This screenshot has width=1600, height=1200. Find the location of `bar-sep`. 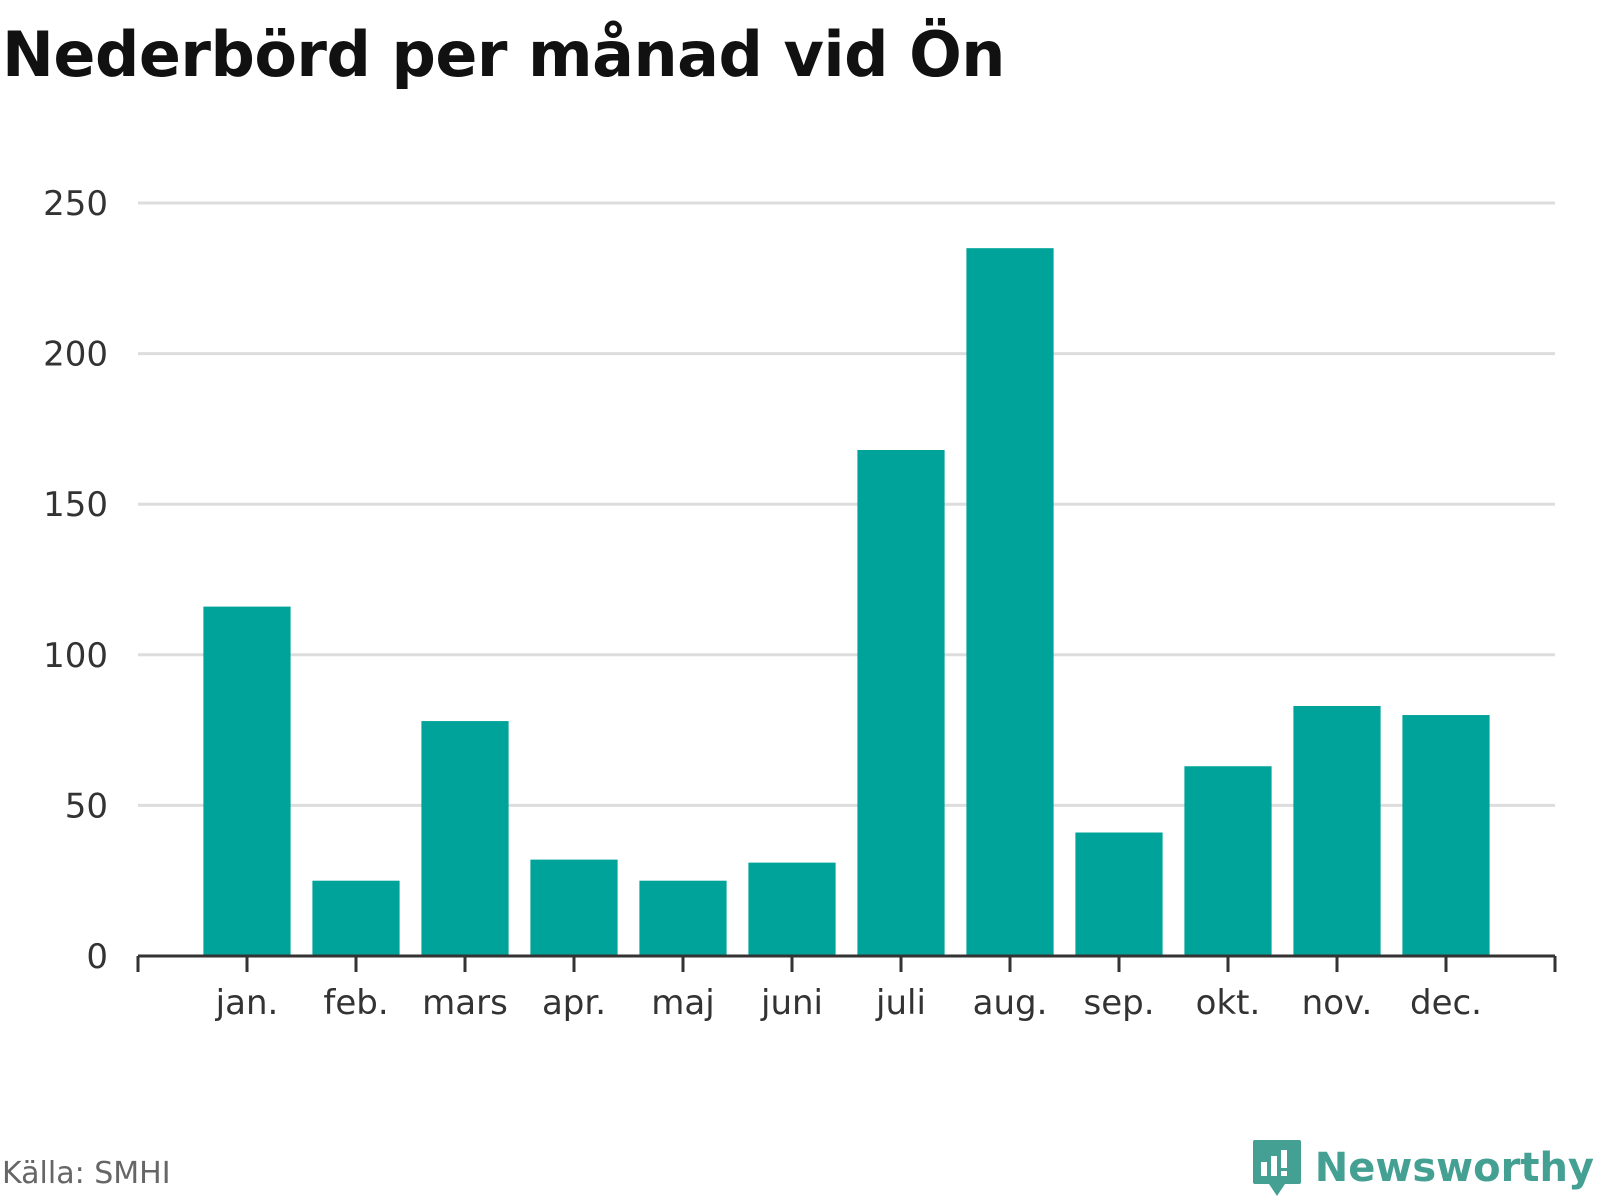

bar-sep is located at coordinates (1119, 894).